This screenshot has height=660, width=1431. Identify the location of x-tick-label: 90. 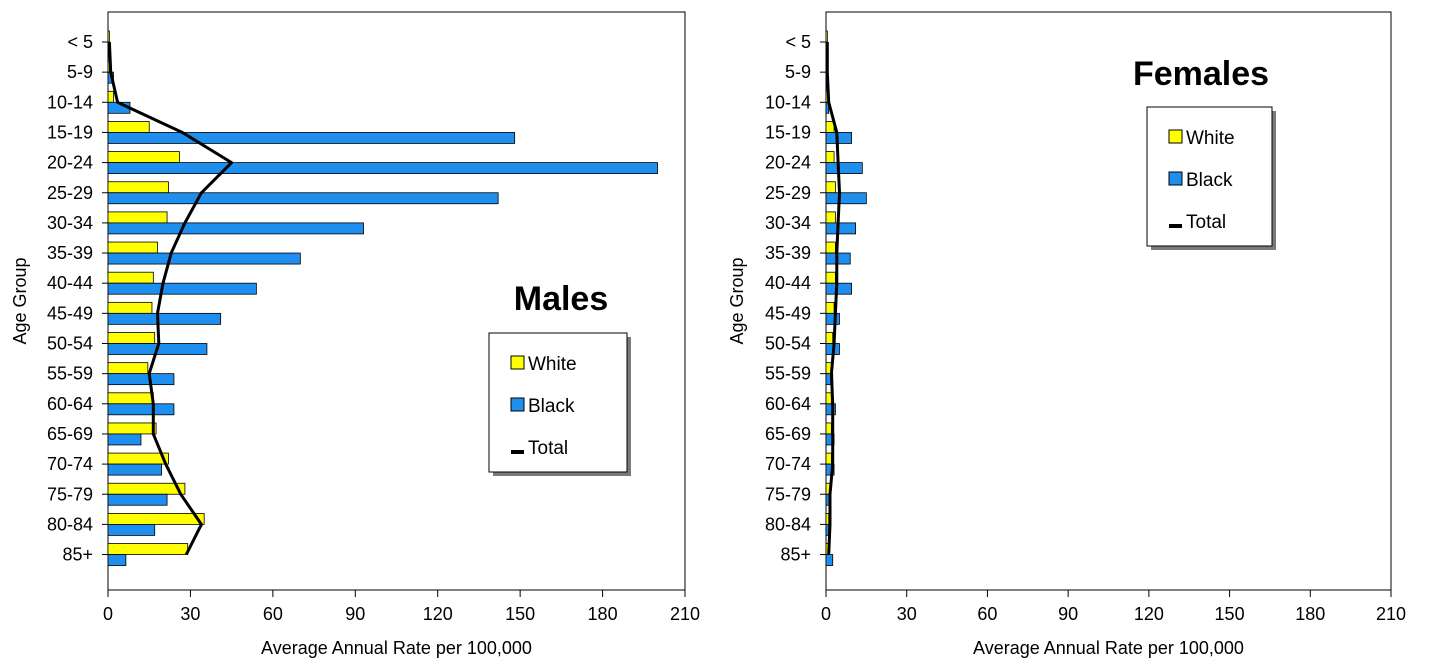
(355, 614).